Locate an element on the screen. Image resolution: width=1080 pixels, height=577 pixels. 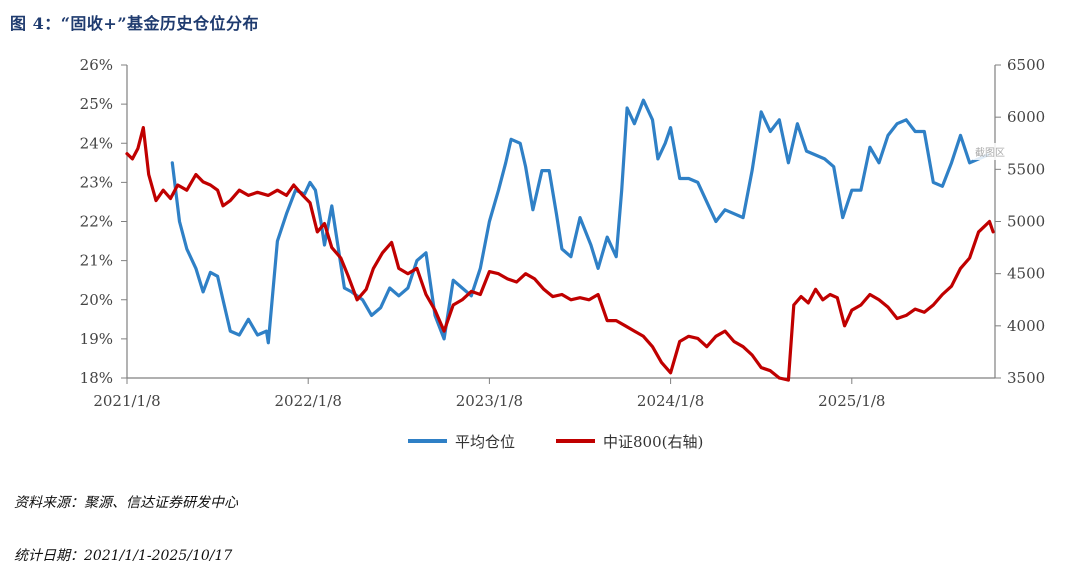
watermark: 截图区 is located at coordinates (990, 151).